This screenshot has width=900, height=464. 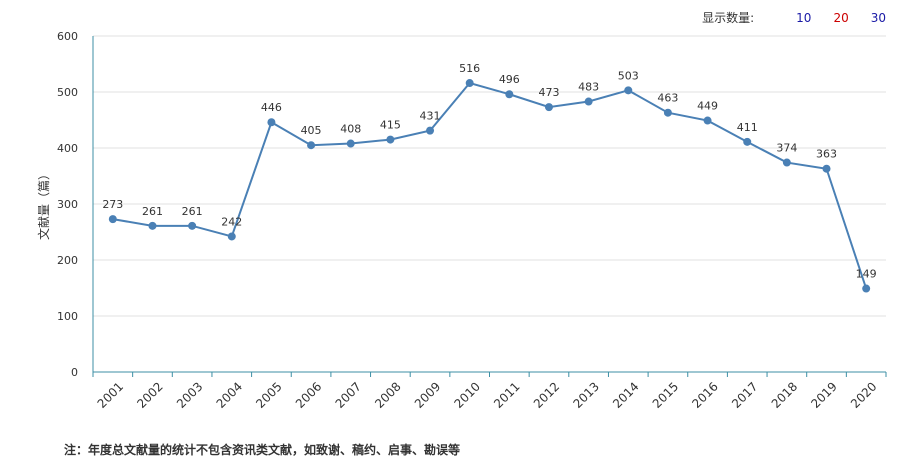 What do you see at coordinates (506, 394) in the screenshot?
I see `x-tick-label: 2011` at bounding box center [506, 394].